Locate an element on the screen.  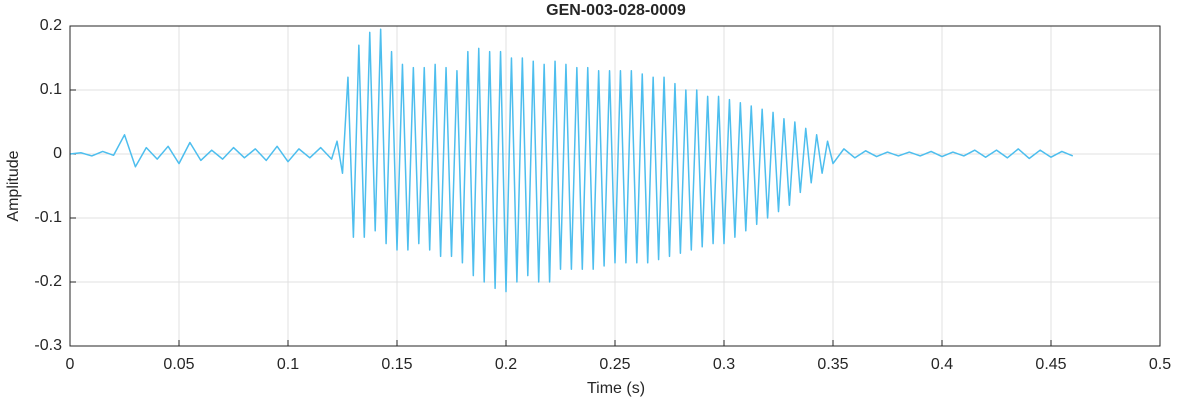
y-tick-label: -0.2 is located at coordinates (48, 281).